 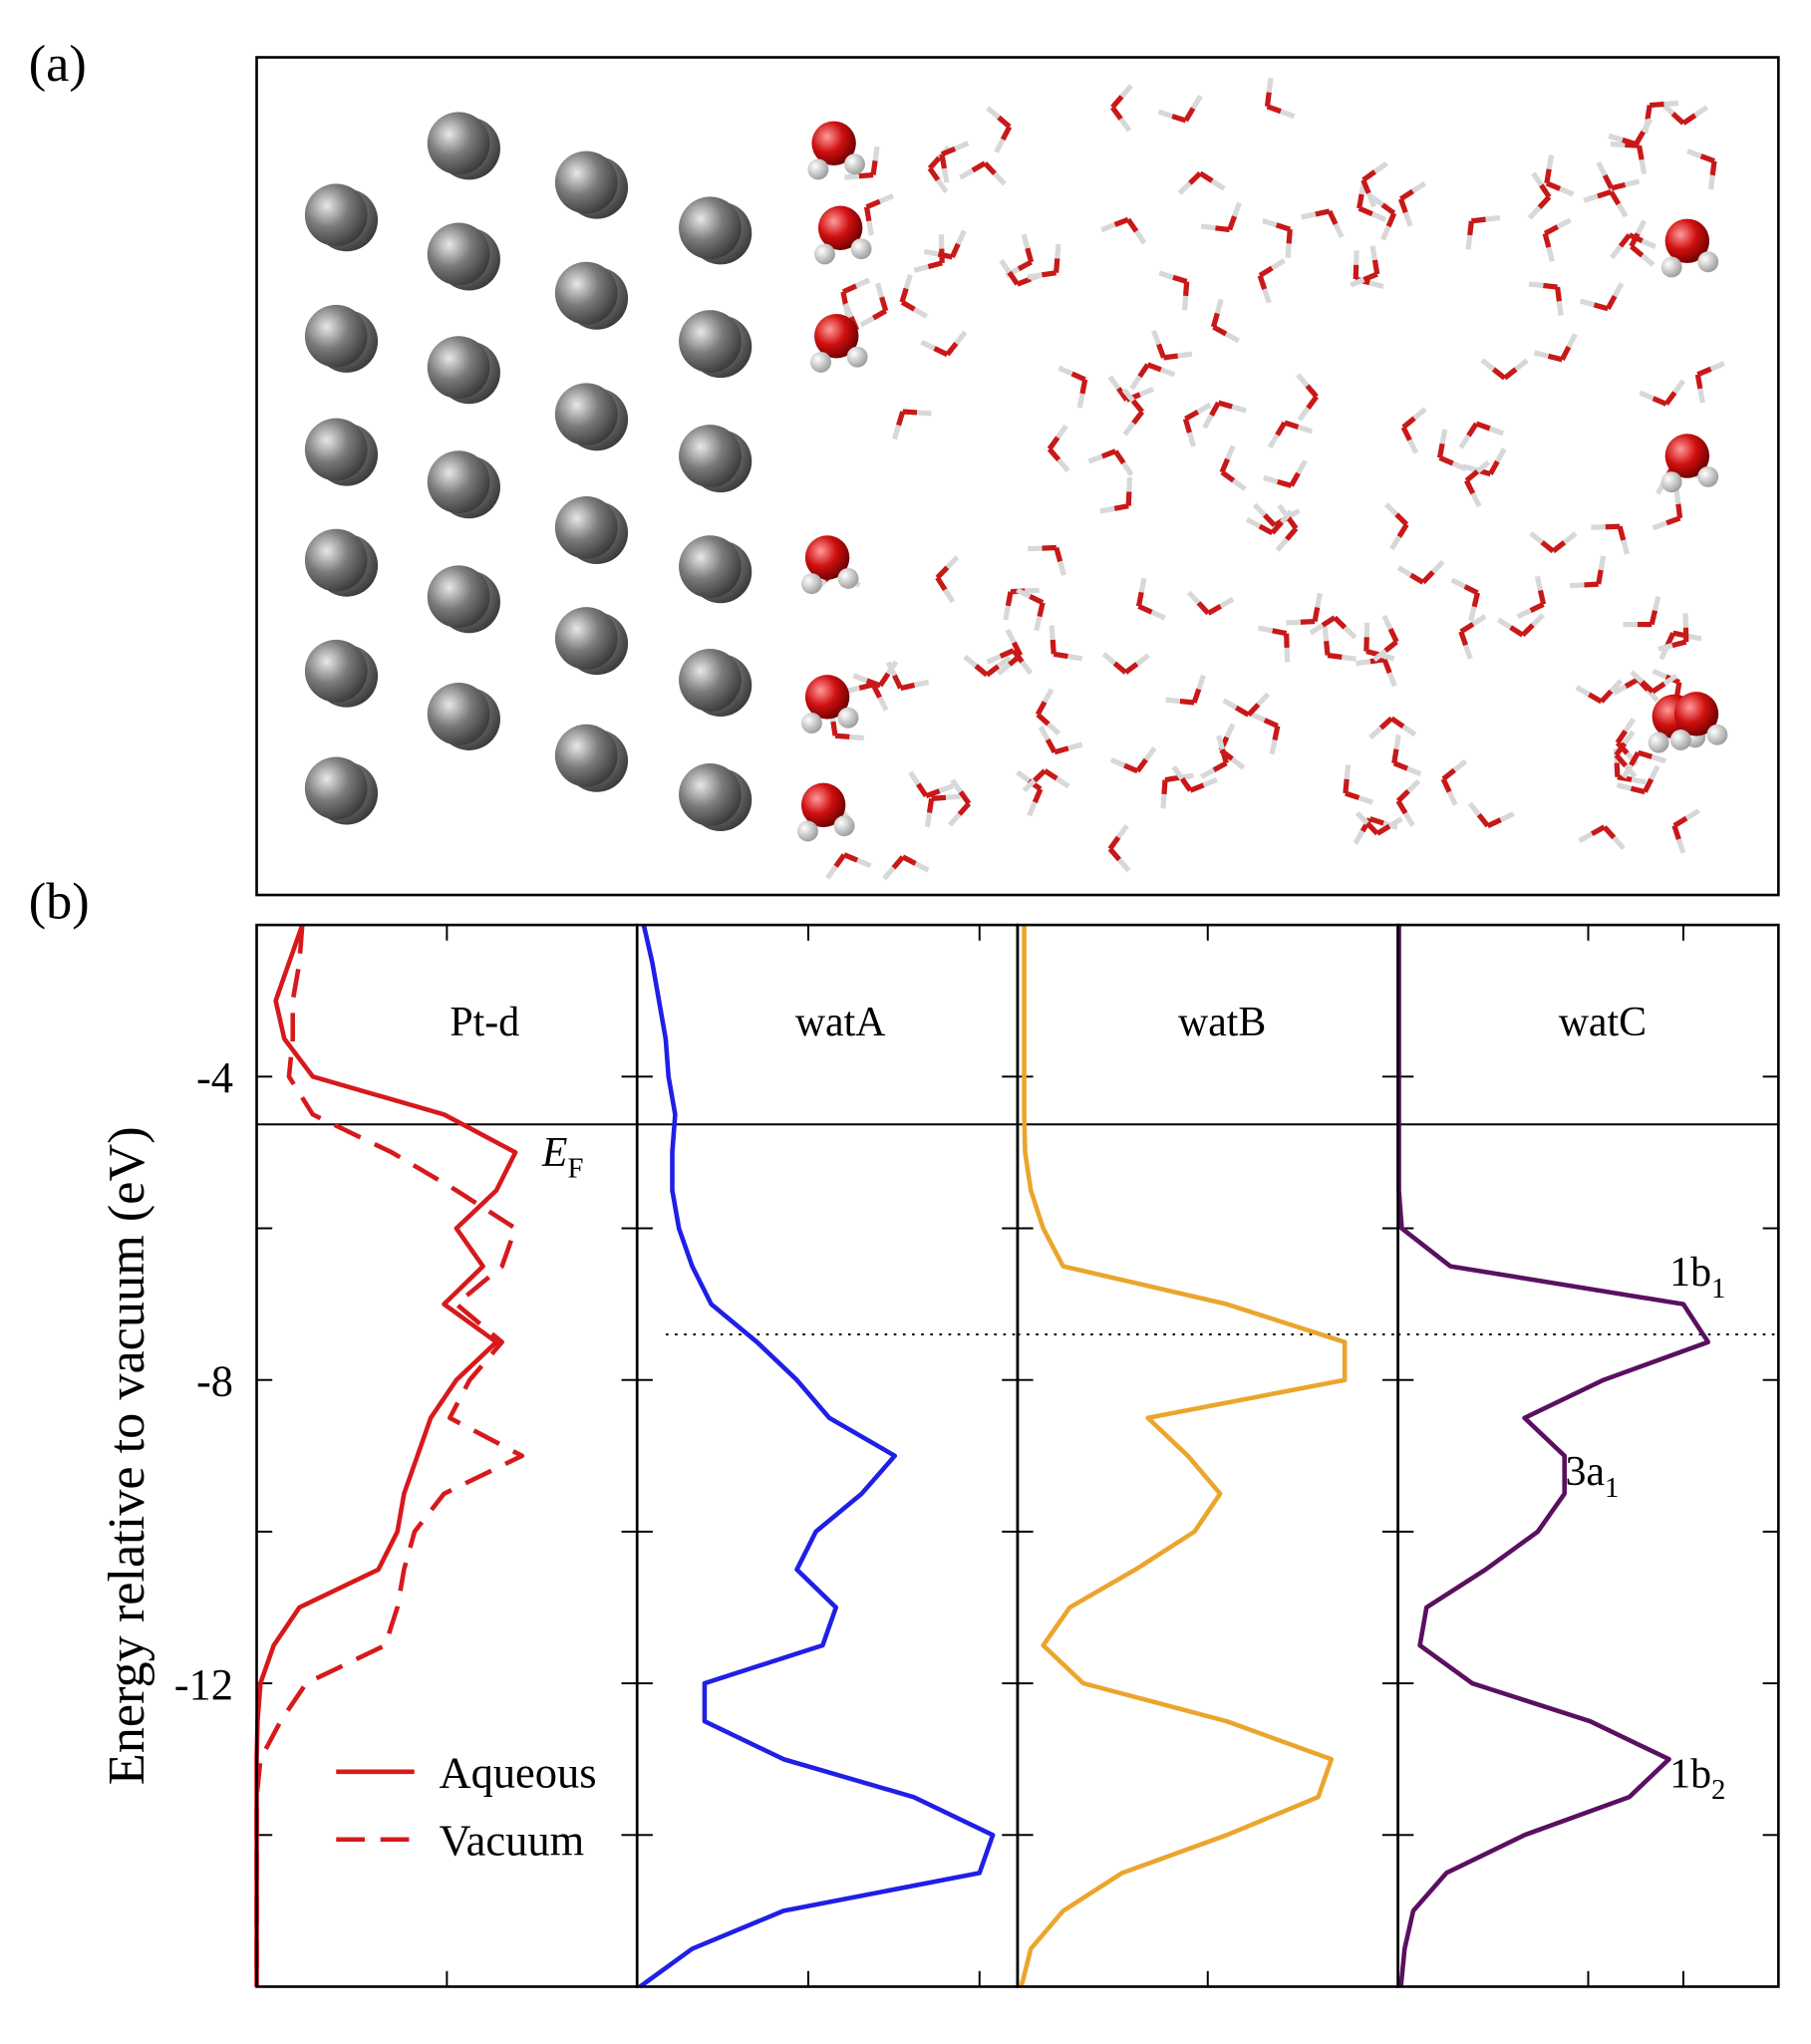 What do you see at coordinates (1718, 1289) in the screenshot?
I see `annotation-subscript: 1` at bounding box center [1718, 1289].